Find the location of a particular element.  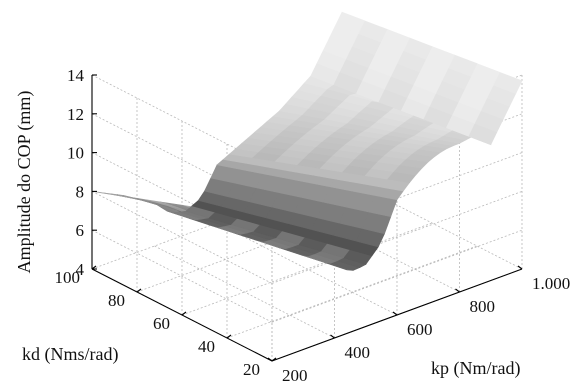

z-tick-label: 14 is located at coordinates (76, 75).